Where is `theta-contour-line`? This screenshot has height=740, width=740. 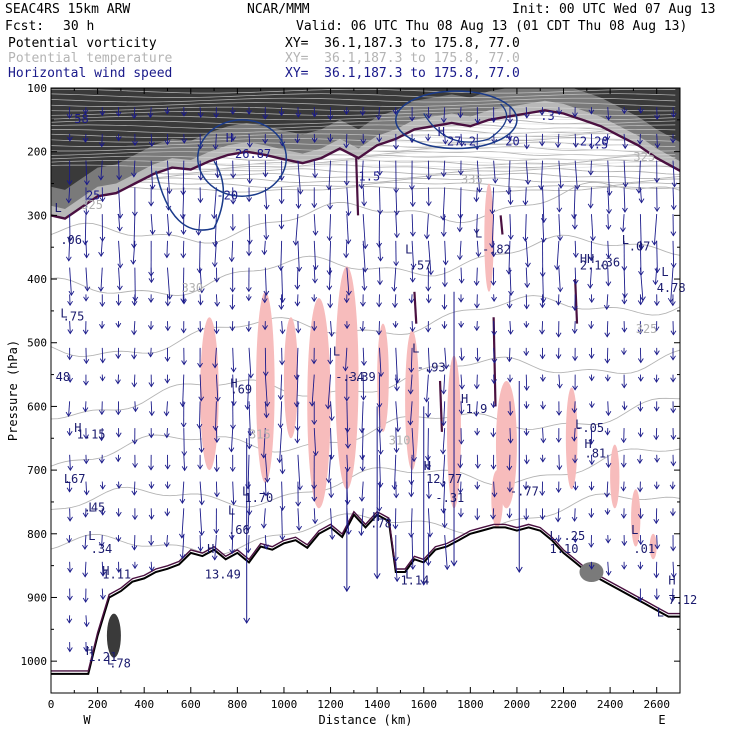 theta-contour-line is located at coordinates (363, 118).